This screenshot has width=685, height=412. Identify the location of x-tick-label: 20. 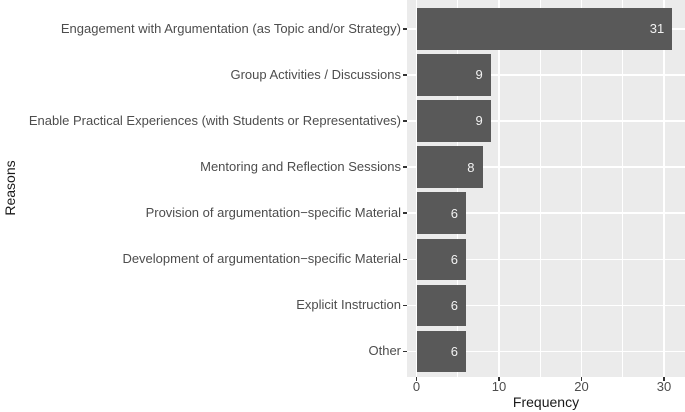
(581, 386).